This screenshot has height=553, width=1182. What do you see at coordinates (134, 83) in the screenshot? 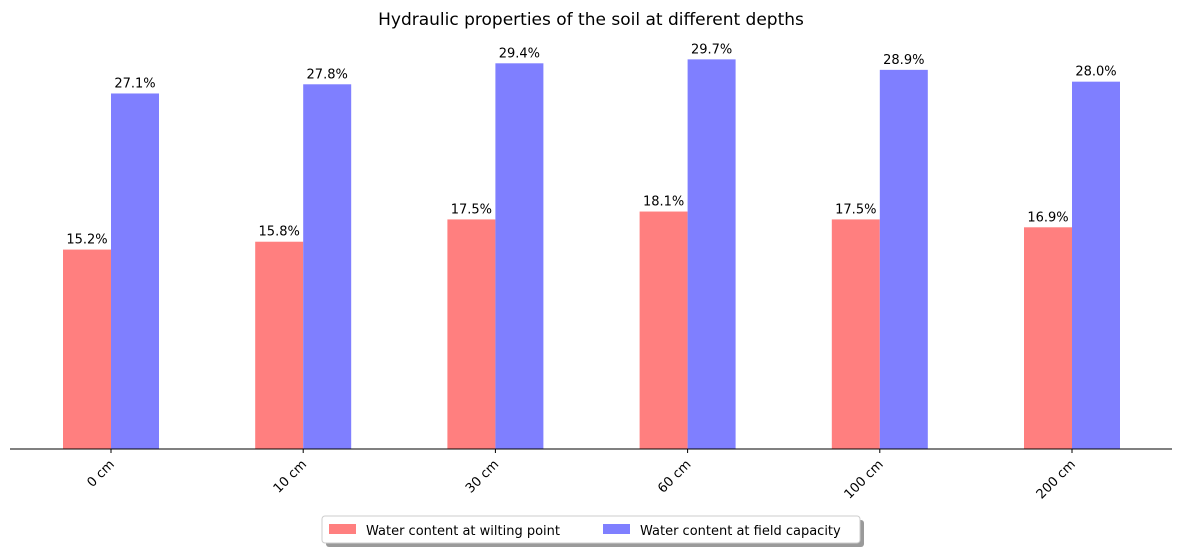
I see `data-label-field-capacity-0-cm: 27.1%` at bounding box center [134, 83].